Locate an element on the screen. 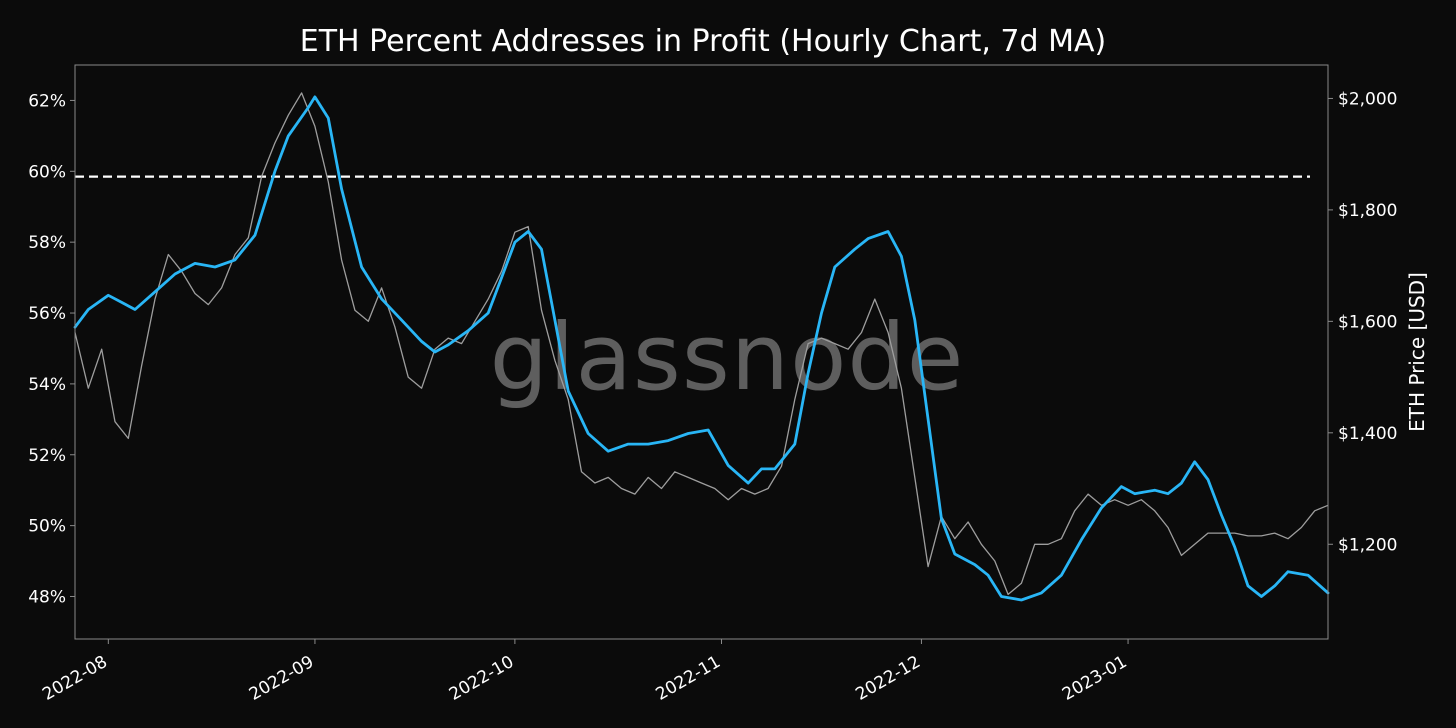  y-right-tick-label: $1,400 is located at coordinates (1367, 434).